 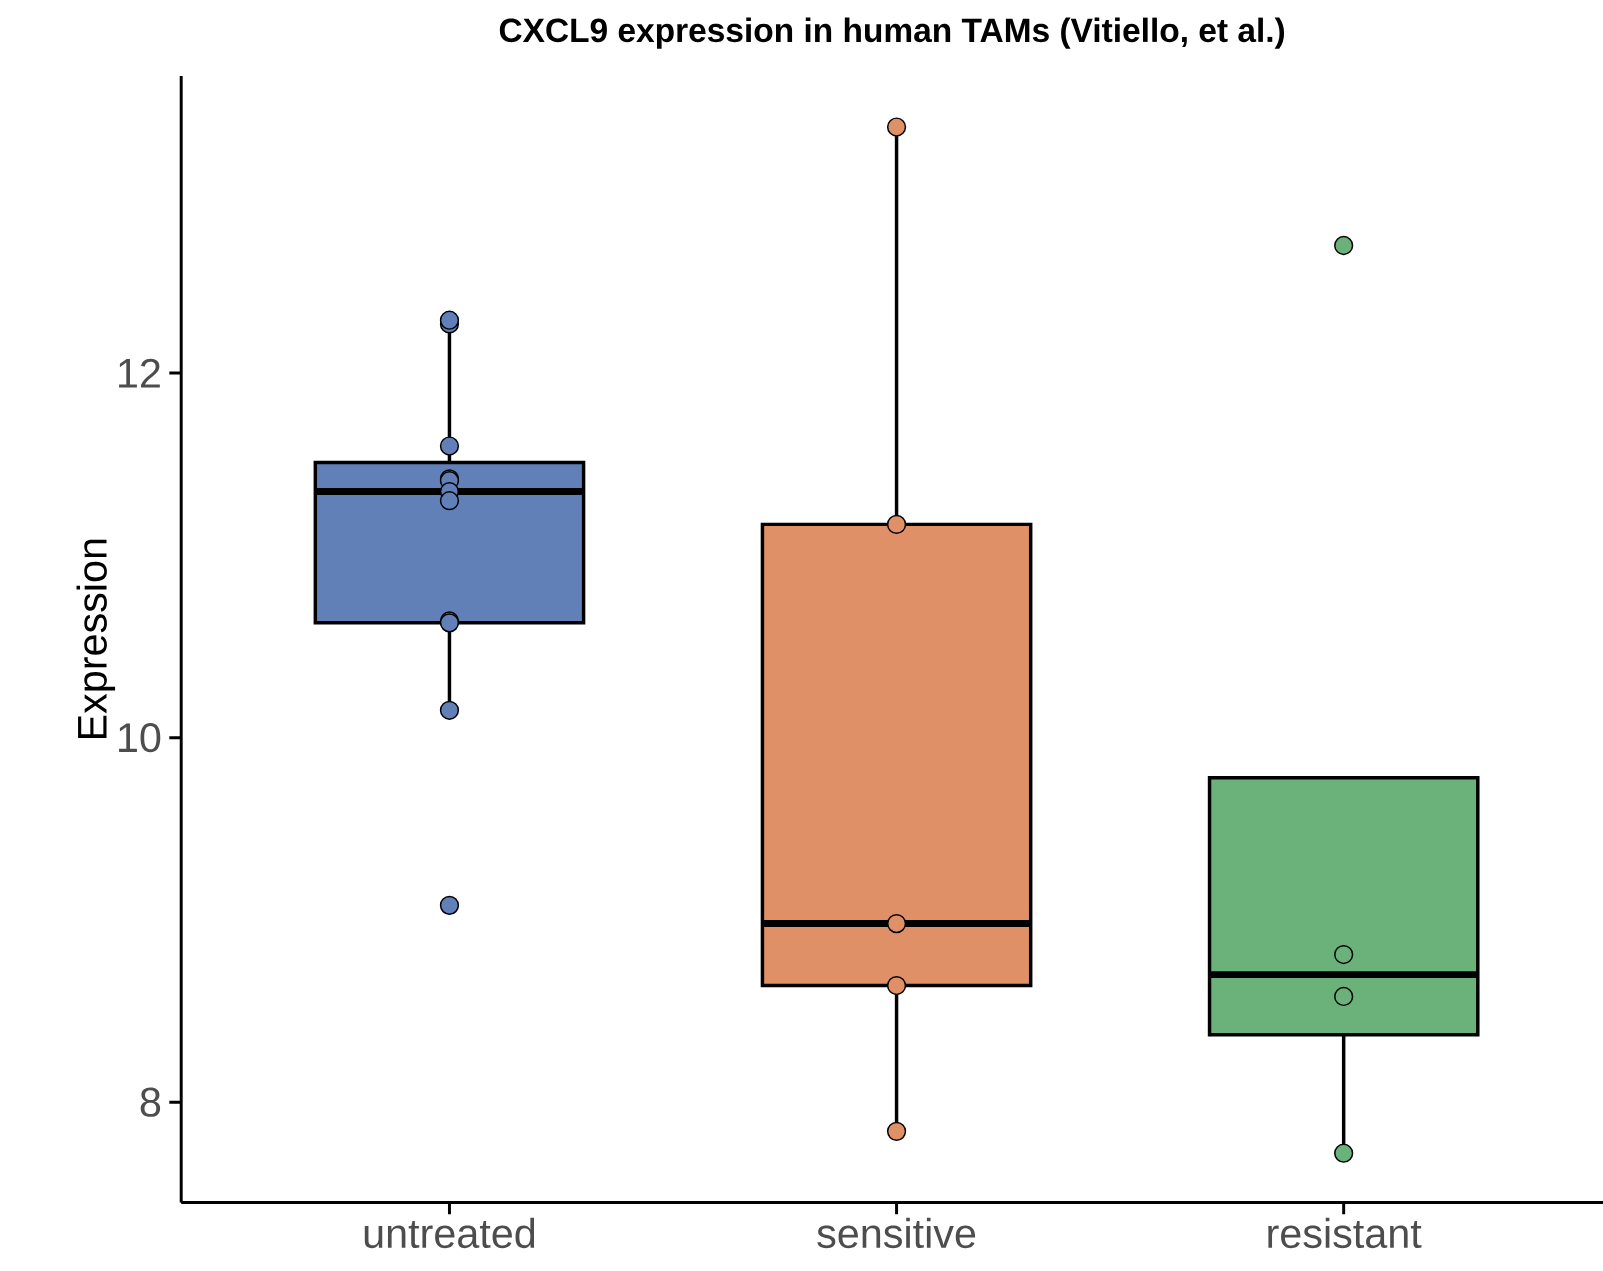 I want to click on y-tick-label: 8, so click(x=150, y=1102).